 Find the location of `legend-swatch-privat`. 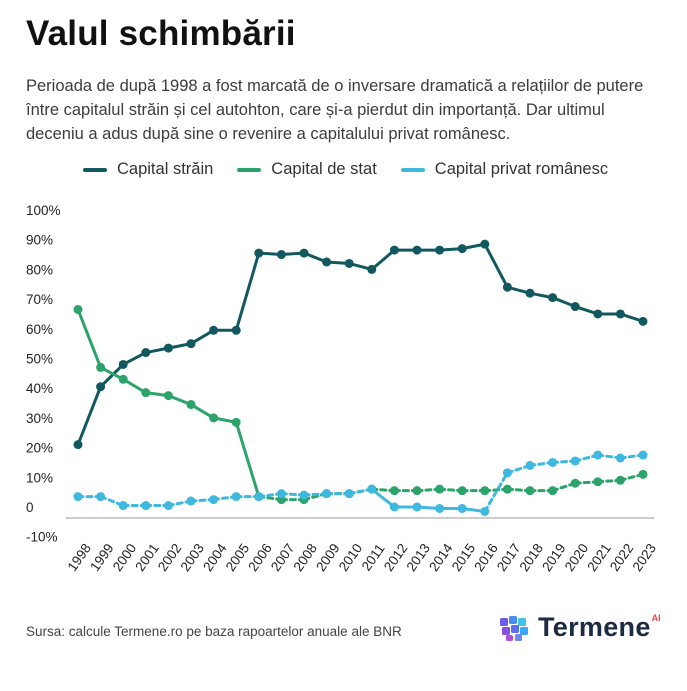

legend-swatch-privat is located at coordinates (412, 169).